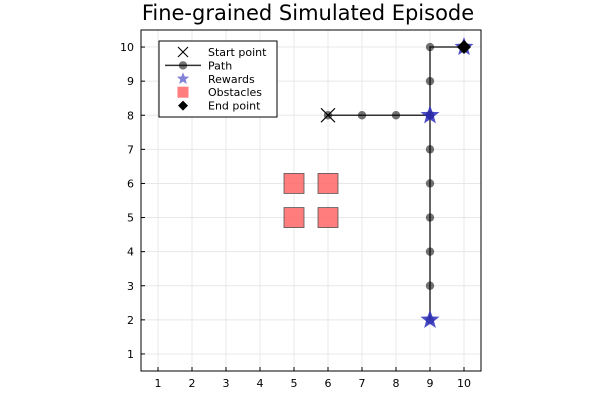  I want to click on x-tick-label: 6, so click(328, 383).